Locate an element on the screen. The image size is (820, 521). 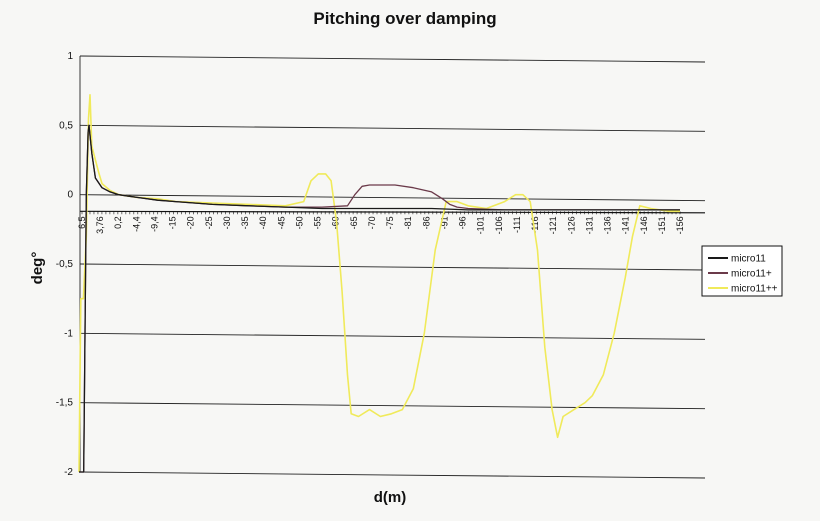
legend-label: micro11+ is located at coordinates (751, 274).